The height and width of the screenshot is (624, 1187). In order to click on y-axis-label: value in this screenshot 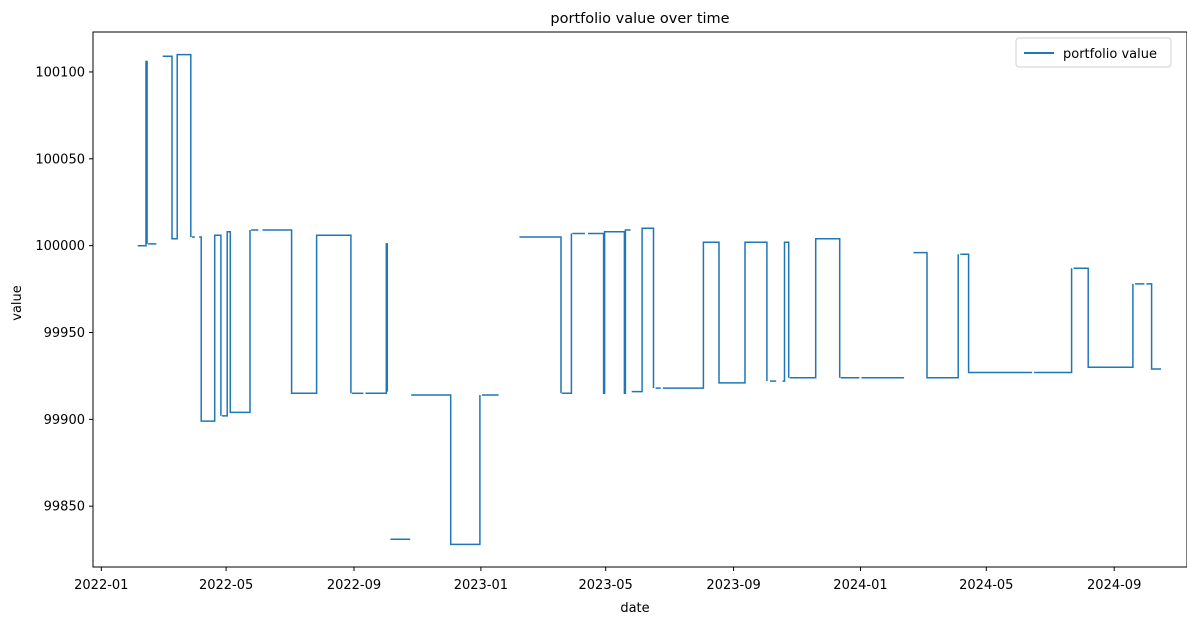, I will do `click(17, 303)`.